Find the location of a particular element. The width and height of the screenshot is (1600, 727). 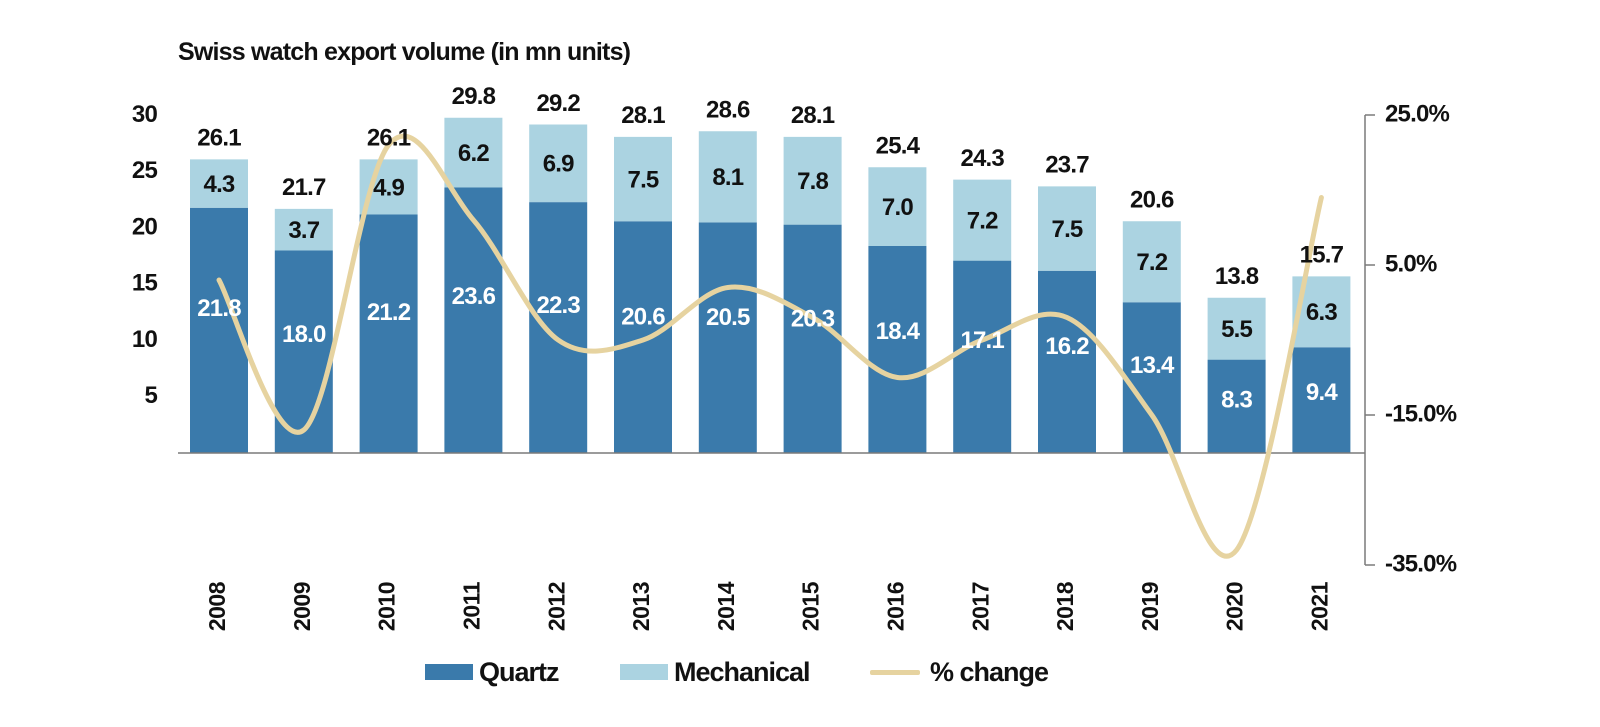

x-tick-2019: 2019 is located at coordinates (1150, 606).